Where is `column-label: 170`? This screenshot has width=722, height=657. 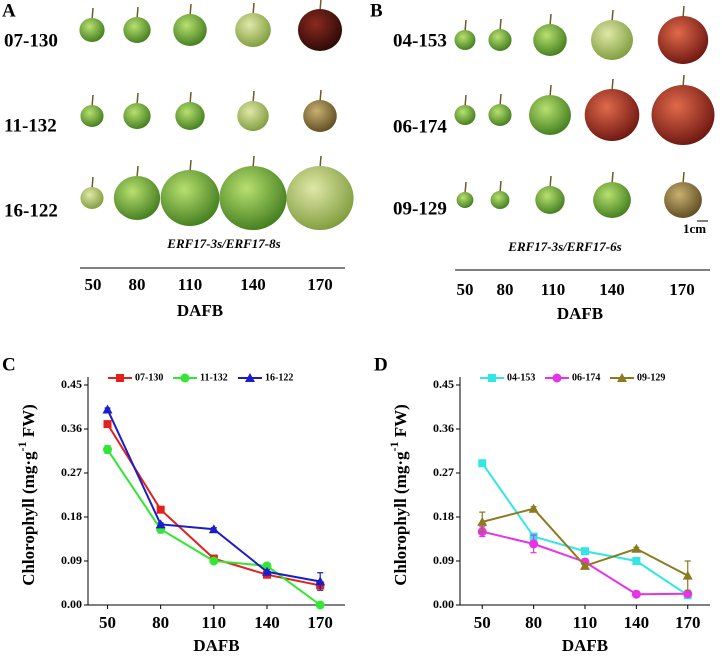 column-label: 170 is located at coordinates (320, 284).